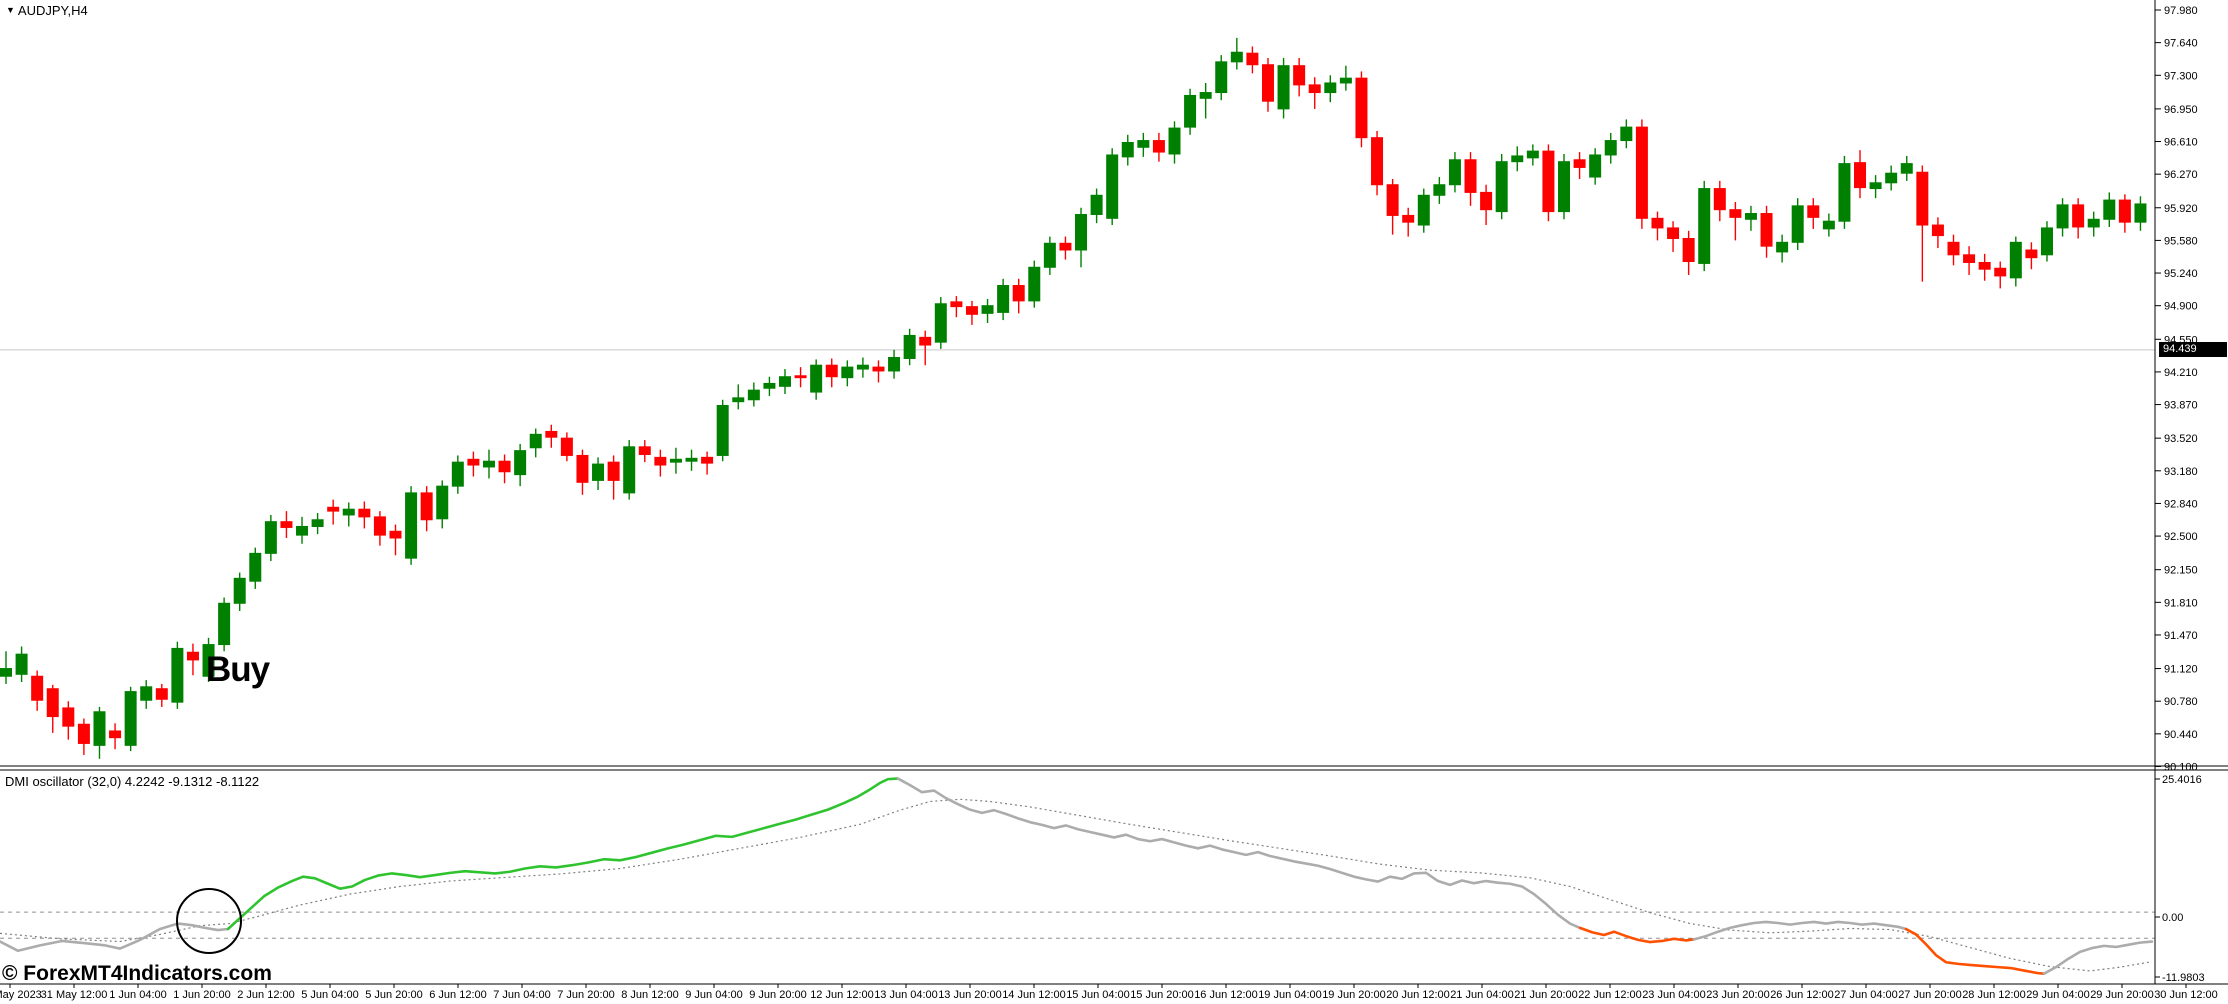  Describe the element at coordinates (2058, 995) in the screenshot. I see `time-axis-label: 29 Jun 04:00` at that location.